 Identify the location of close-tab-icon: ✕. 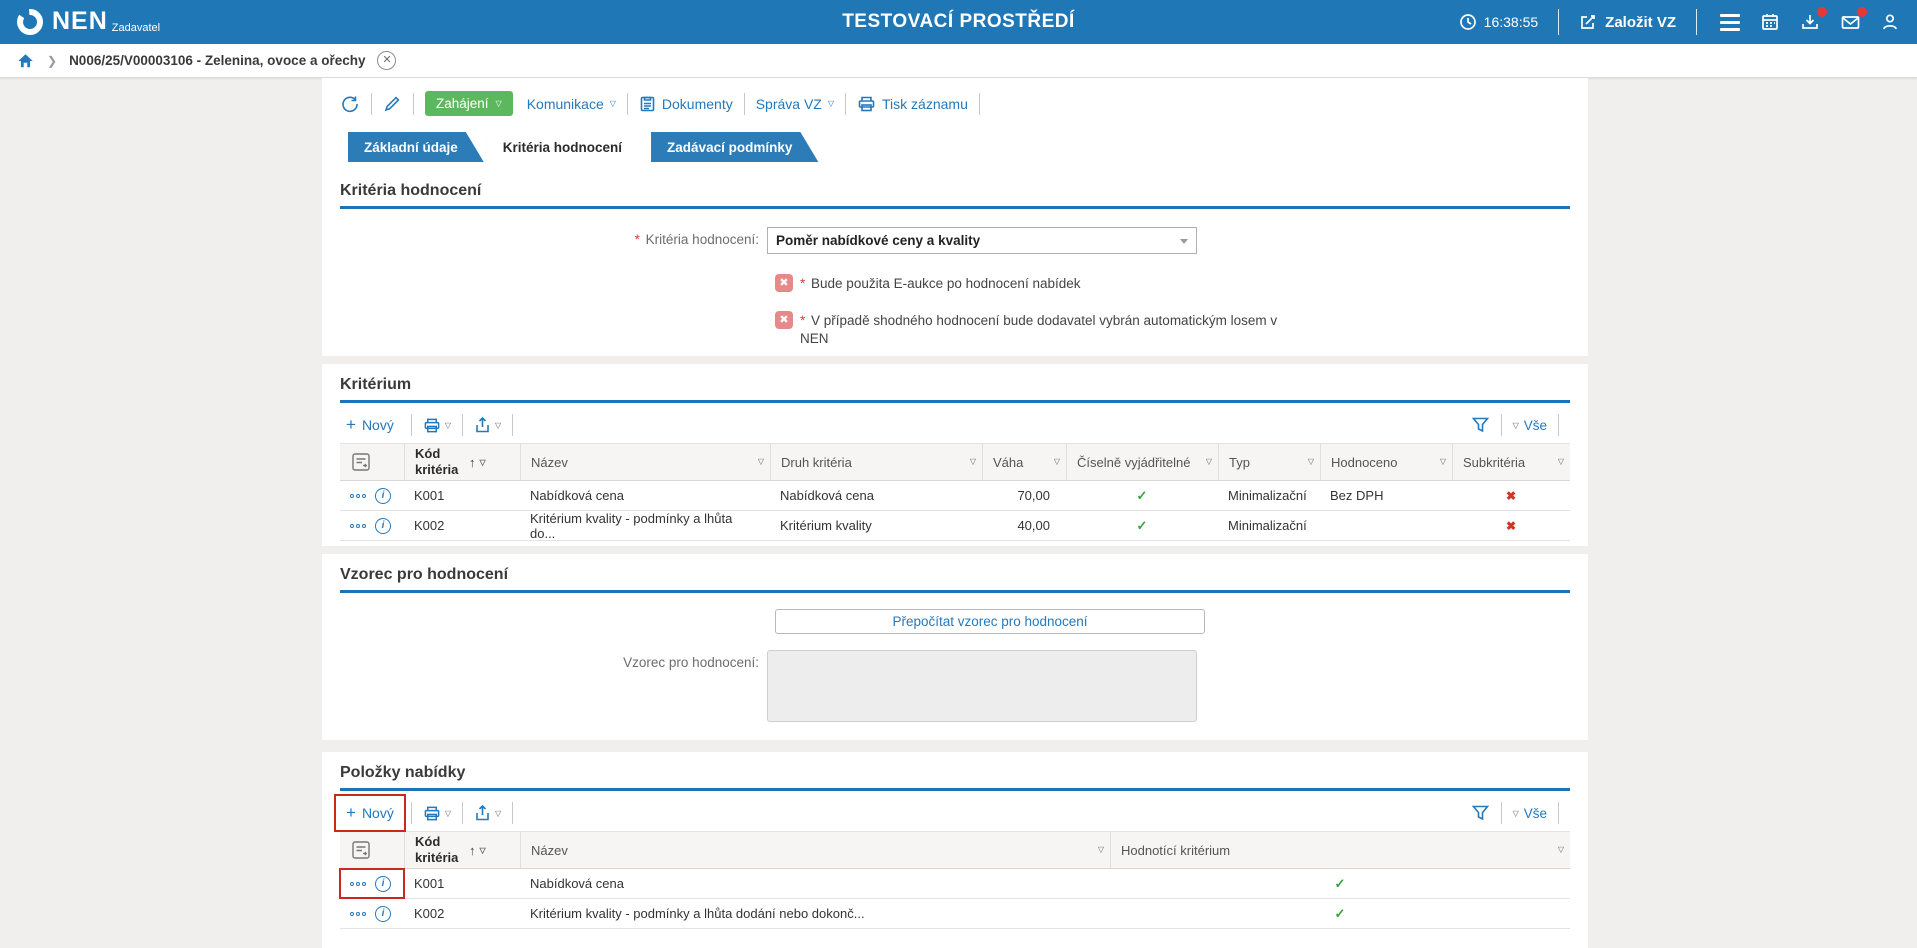
(387, 60).